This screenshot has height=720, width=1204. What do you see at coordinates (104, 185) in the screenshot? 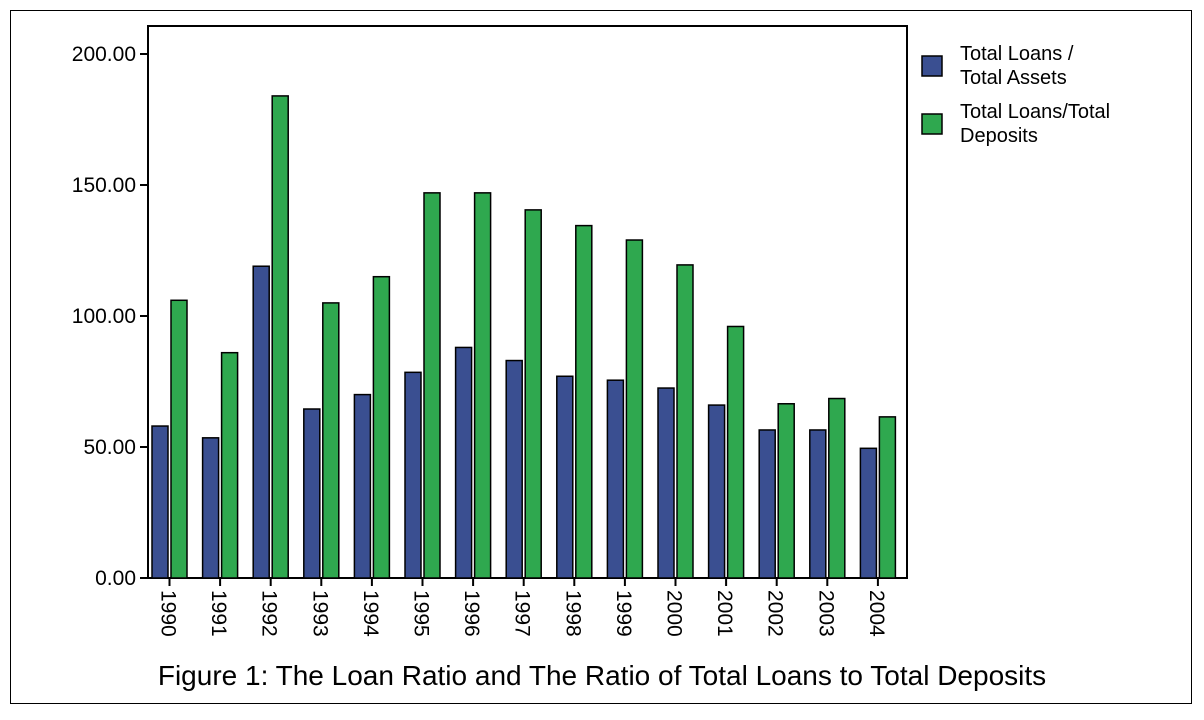
I see `y-tick-label: 150.00` at bounding box center [104, 185].